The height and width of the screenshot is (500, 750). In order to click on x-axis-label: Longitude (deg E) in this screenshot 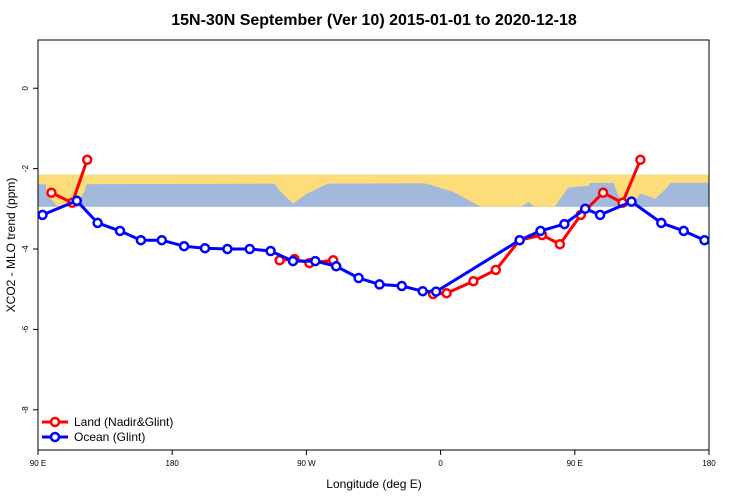, I will do `click(373, 484)`.